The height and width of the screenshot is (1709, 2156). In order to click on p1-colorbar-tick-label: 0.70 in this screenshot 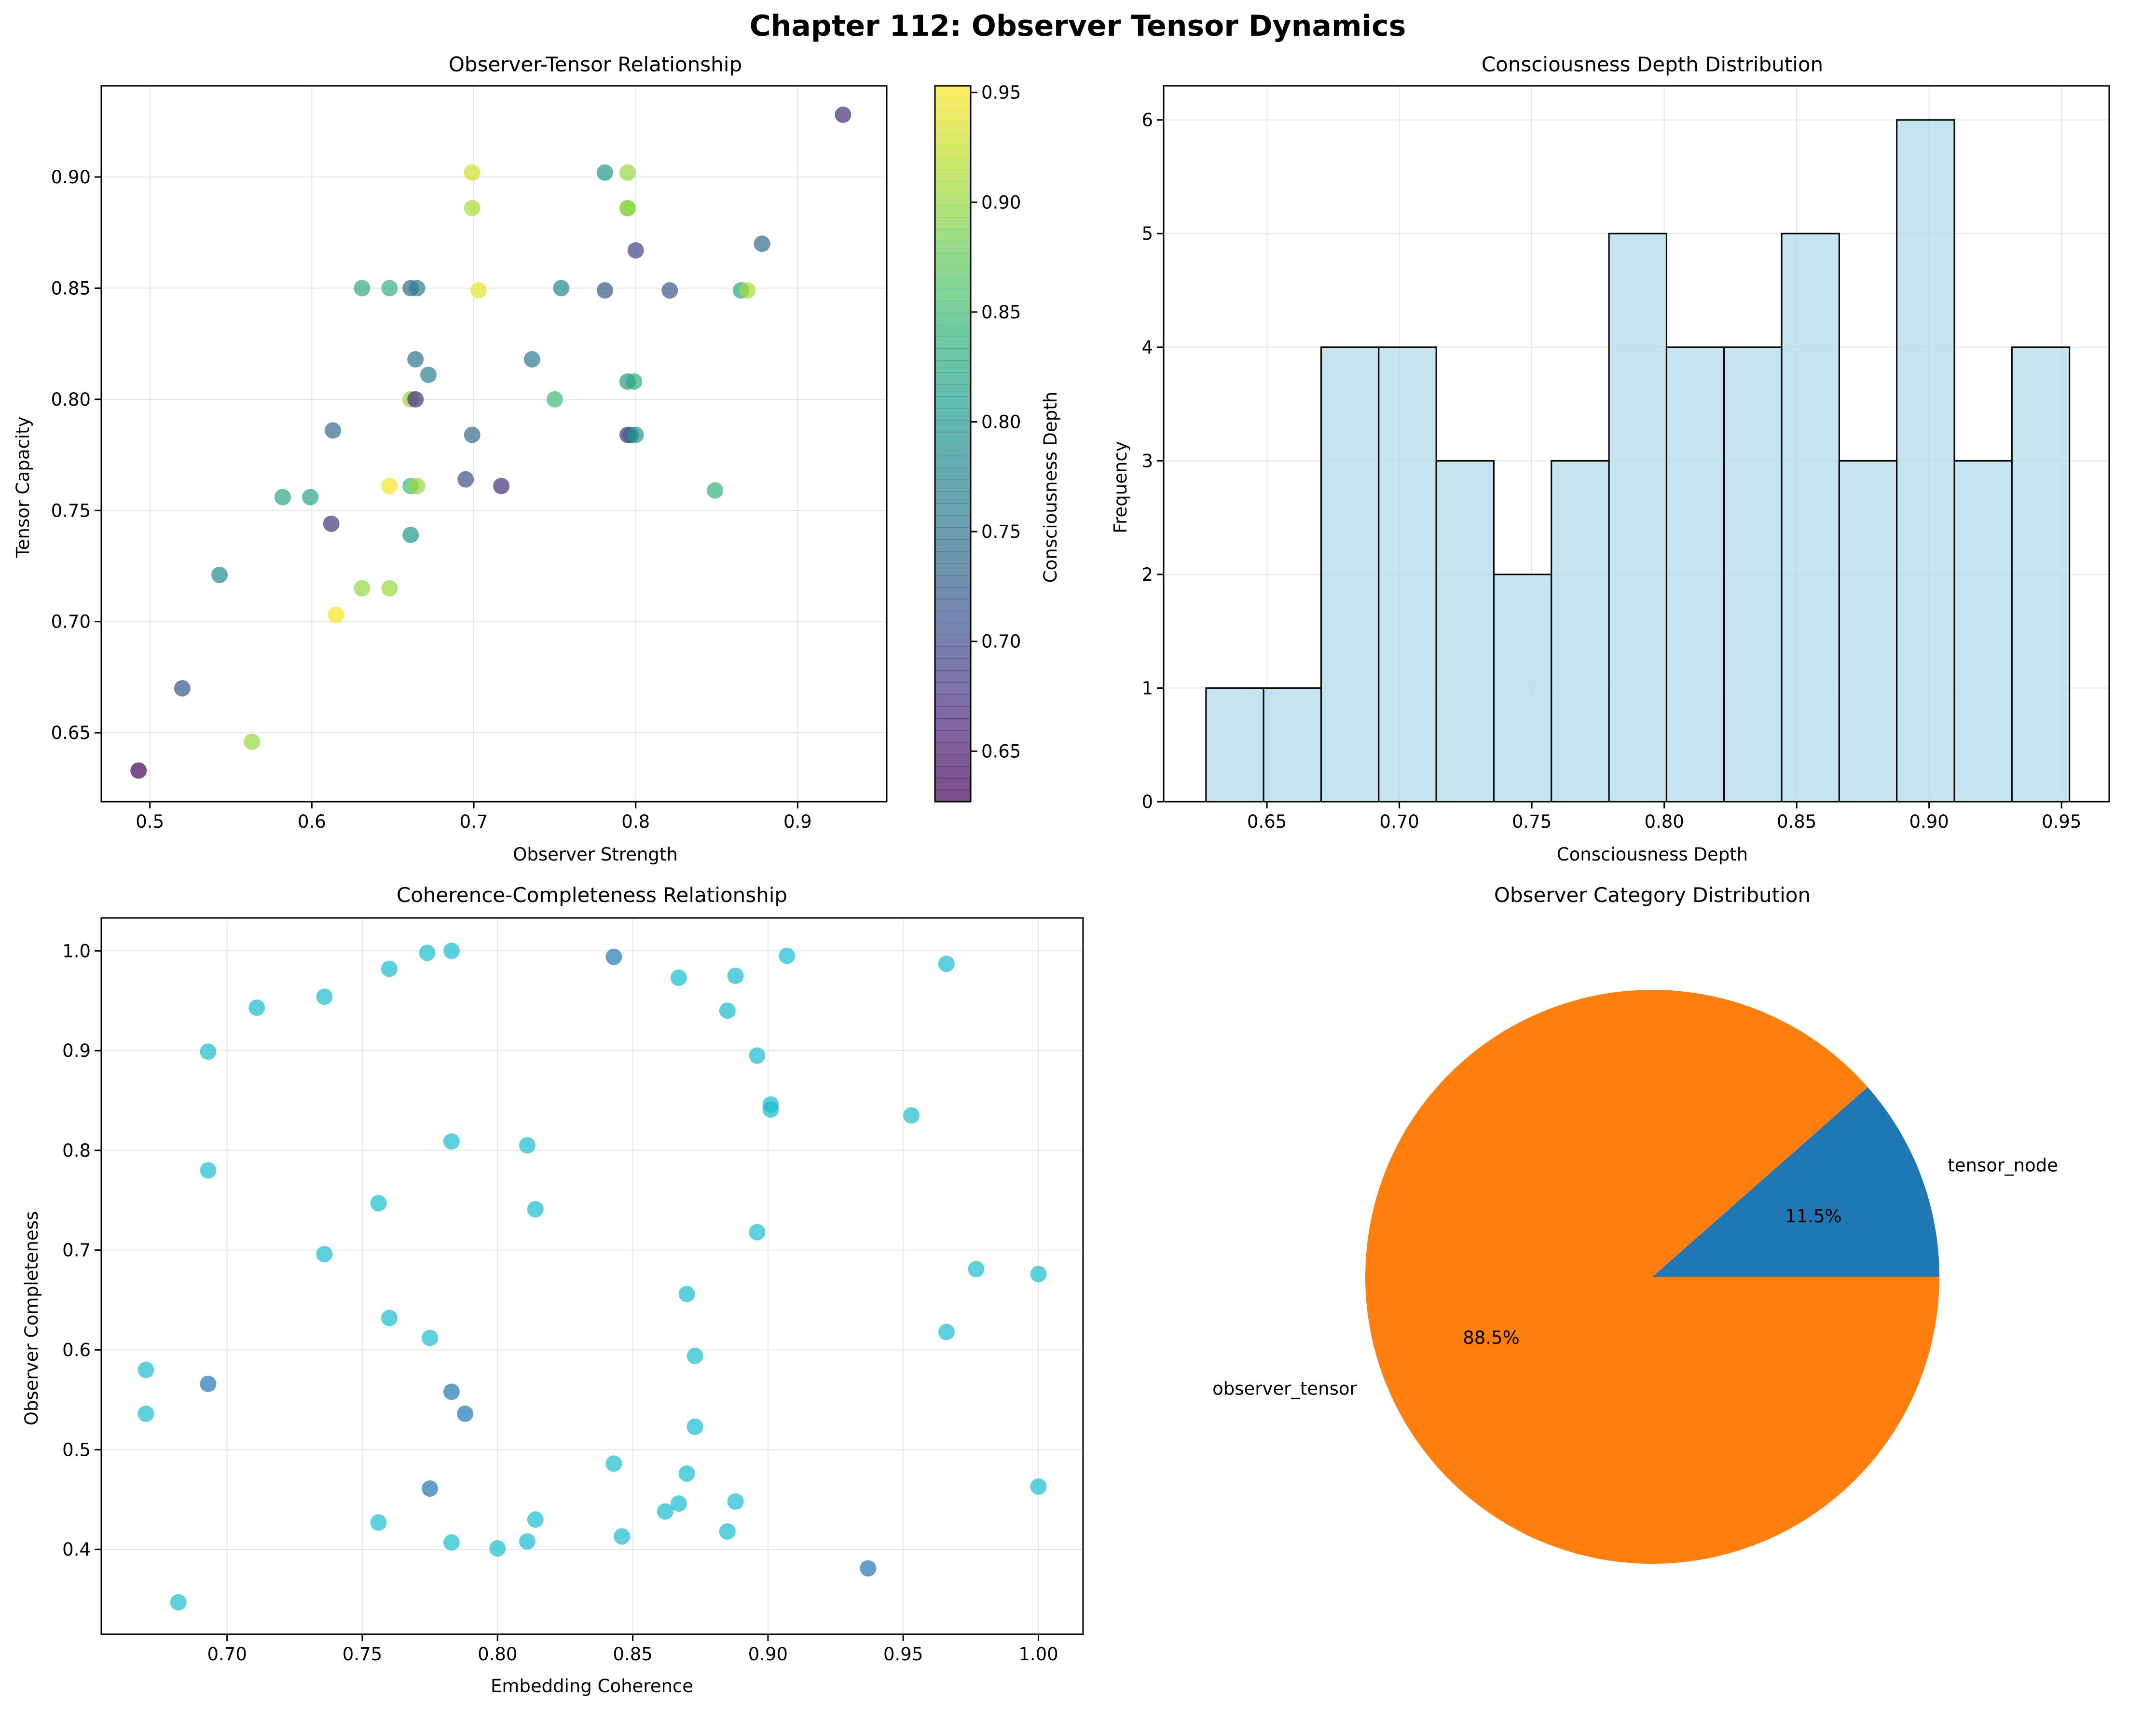, I will do `click(1001, 641)`.